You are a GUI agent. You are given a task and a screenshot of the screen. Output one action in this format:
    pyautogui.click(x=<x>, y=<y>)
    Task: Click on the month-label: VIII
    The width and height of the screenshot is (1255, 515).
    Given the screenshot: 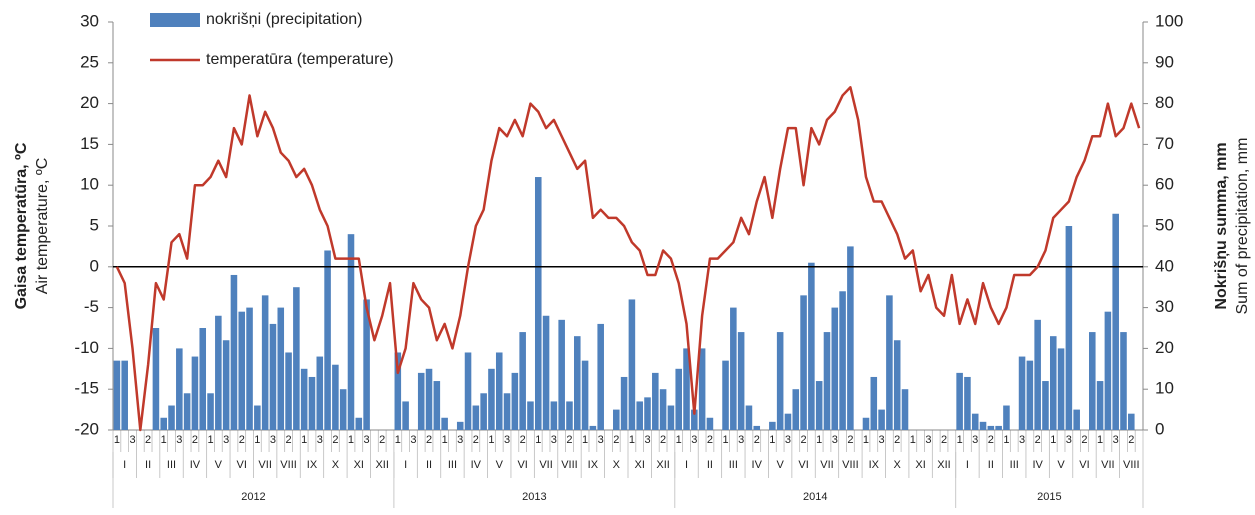 What is the action you would take?
    pyautogui.click(x=569, y=465)
    